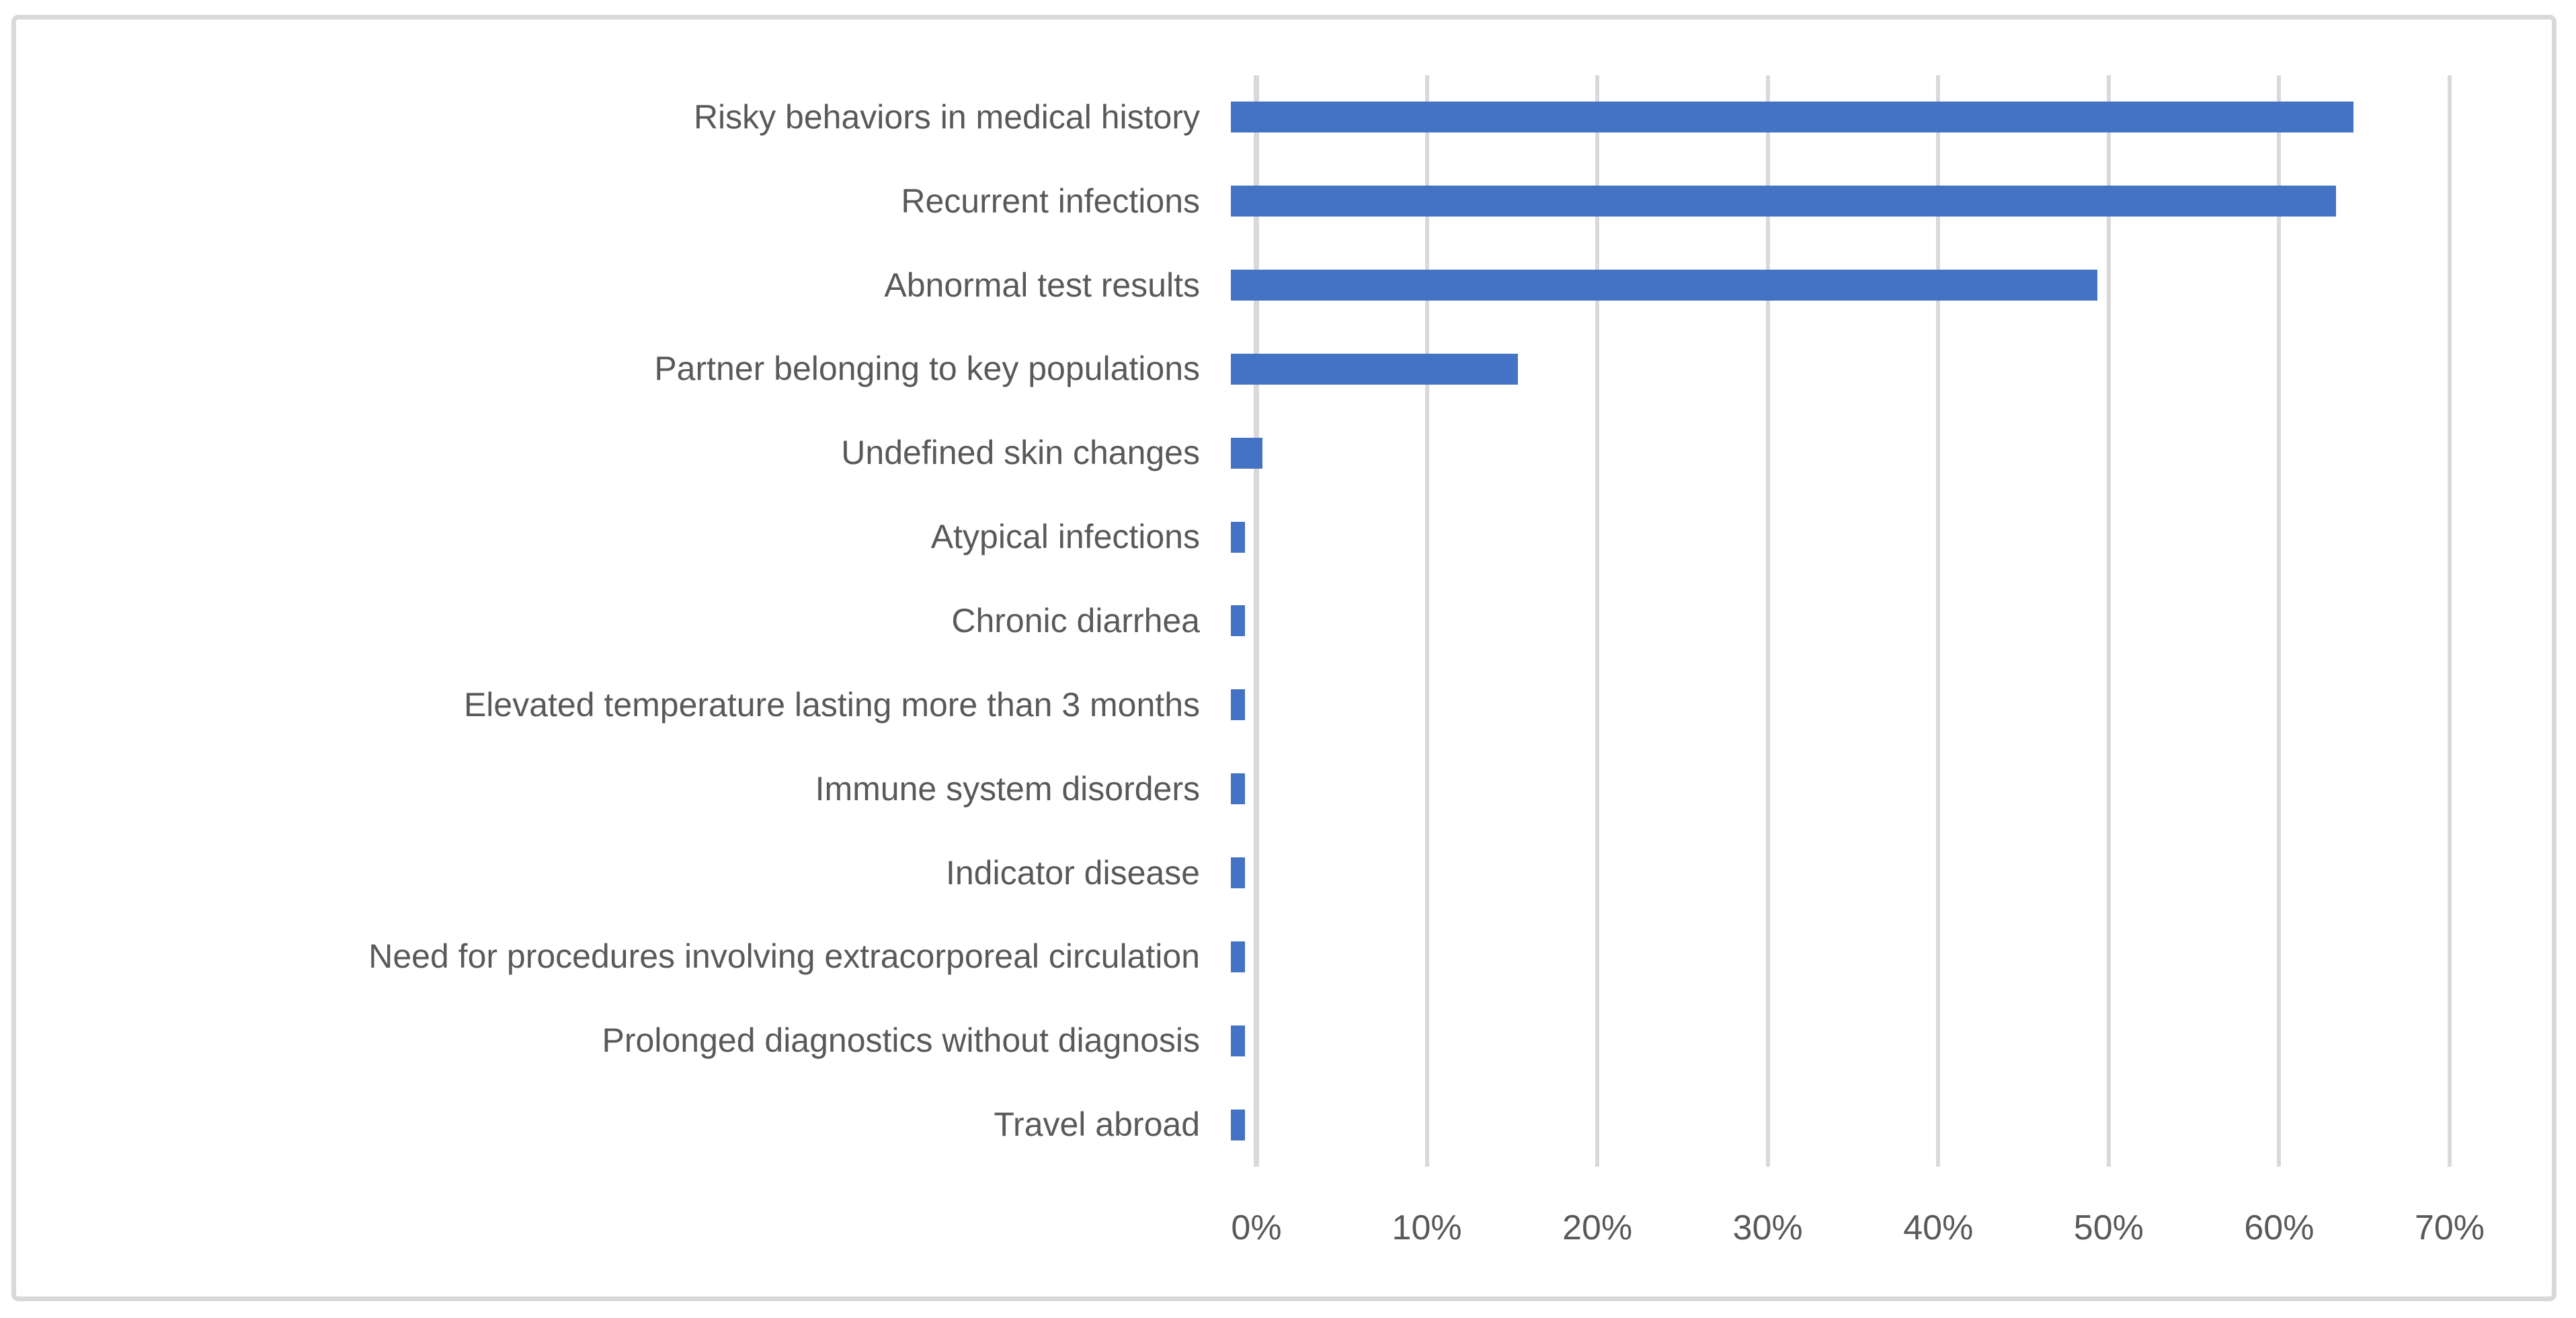  I want to click on bar-row: Chronic diarrhea, so click(1288, 621).